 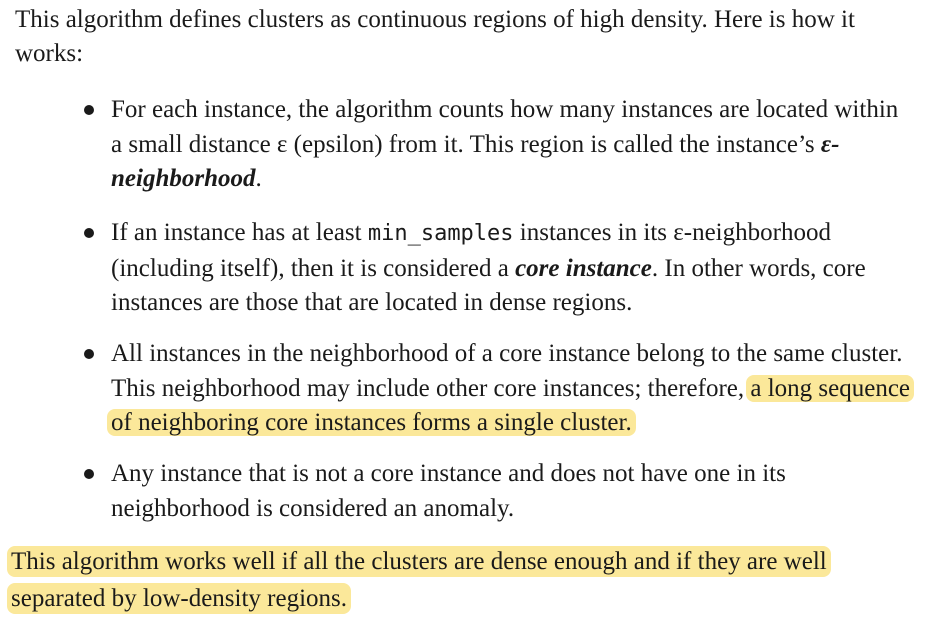 I want to click on term-epsilon-neighborhood: ε-neighborhood, so click(x=475, y=161).